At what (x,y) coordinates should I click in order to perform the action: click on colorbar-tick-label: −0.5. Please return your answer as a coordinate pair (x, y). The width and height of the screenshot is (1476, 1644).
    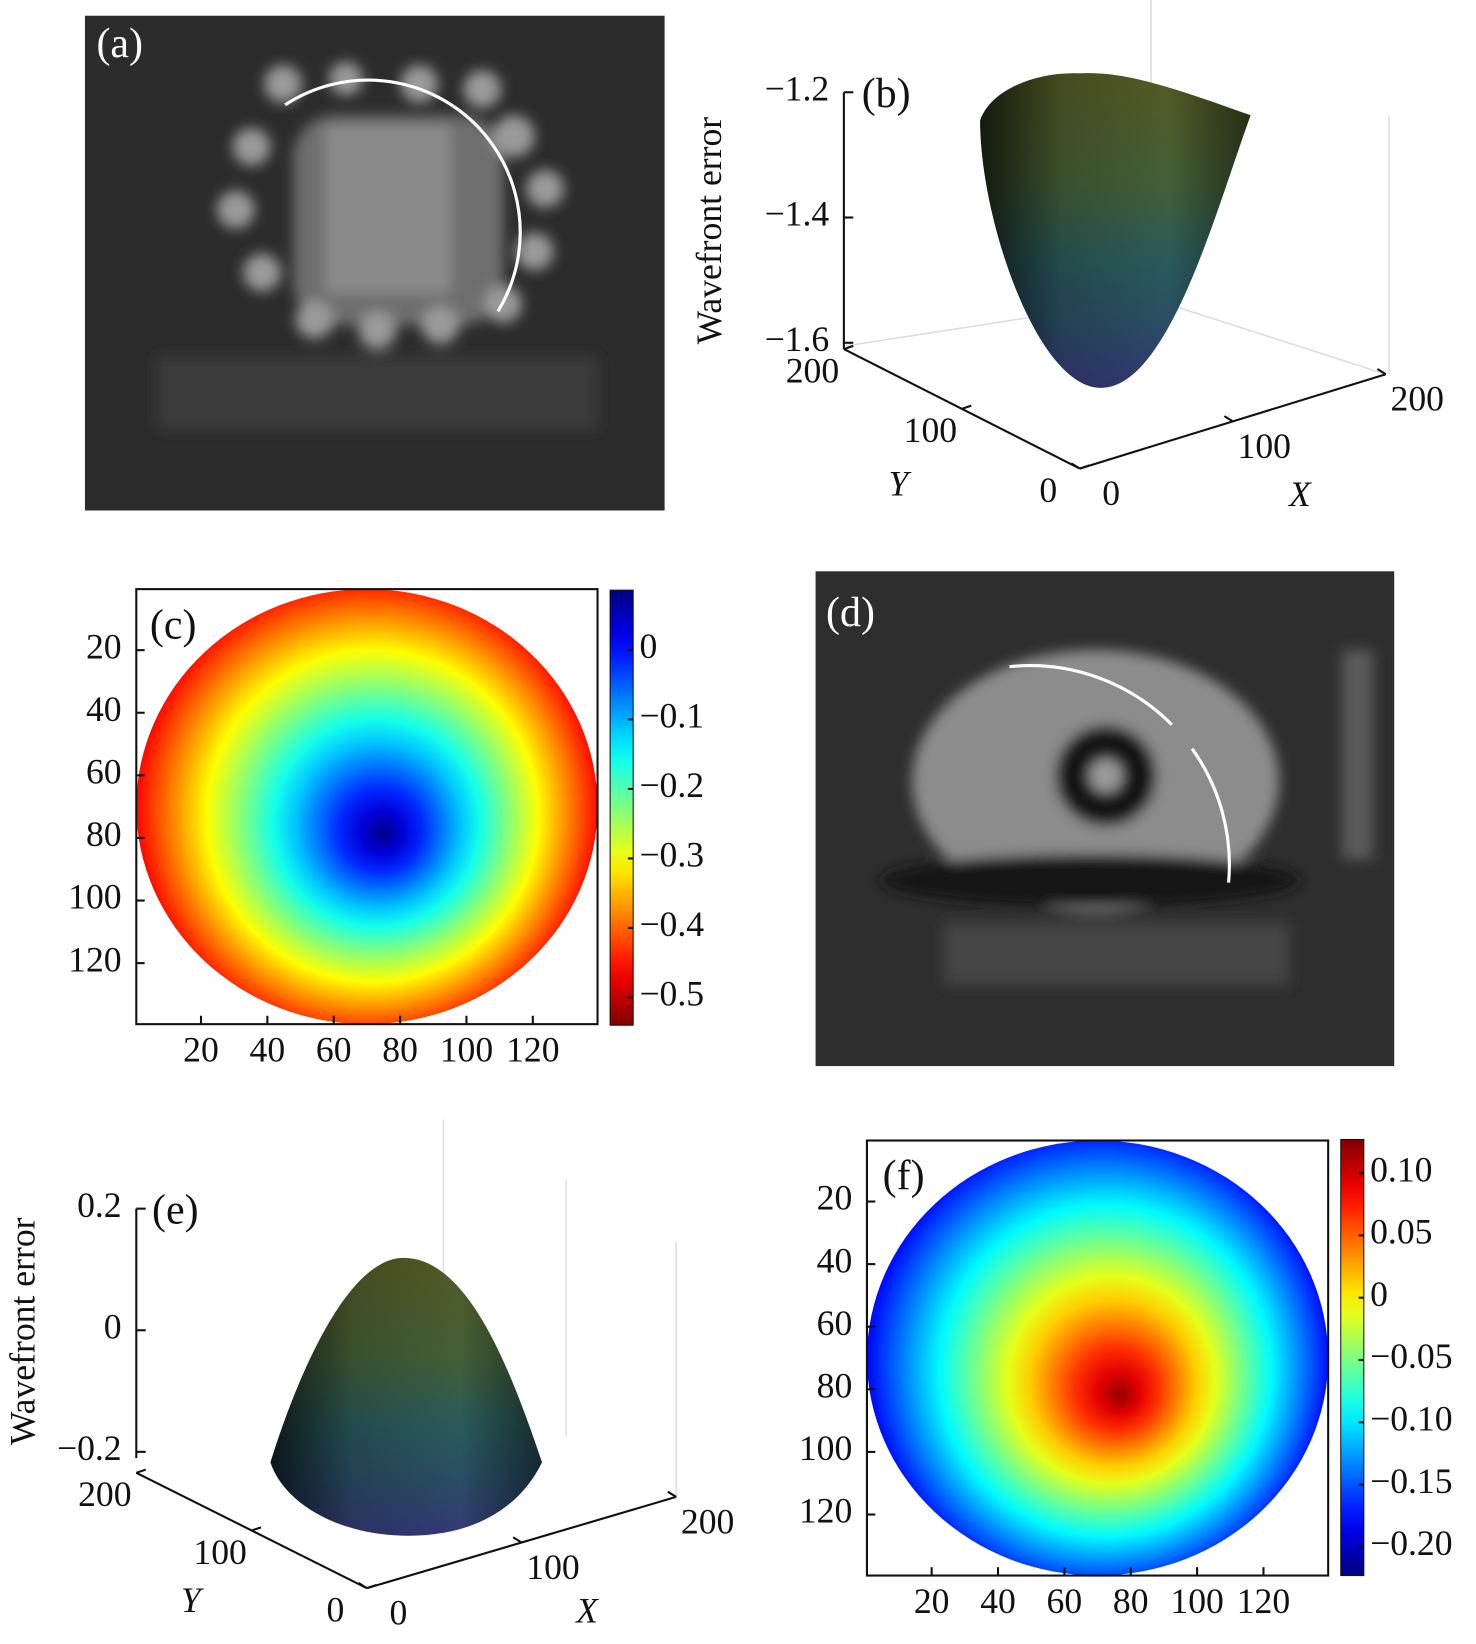
    Looking at the image, I should click on (671, 994).